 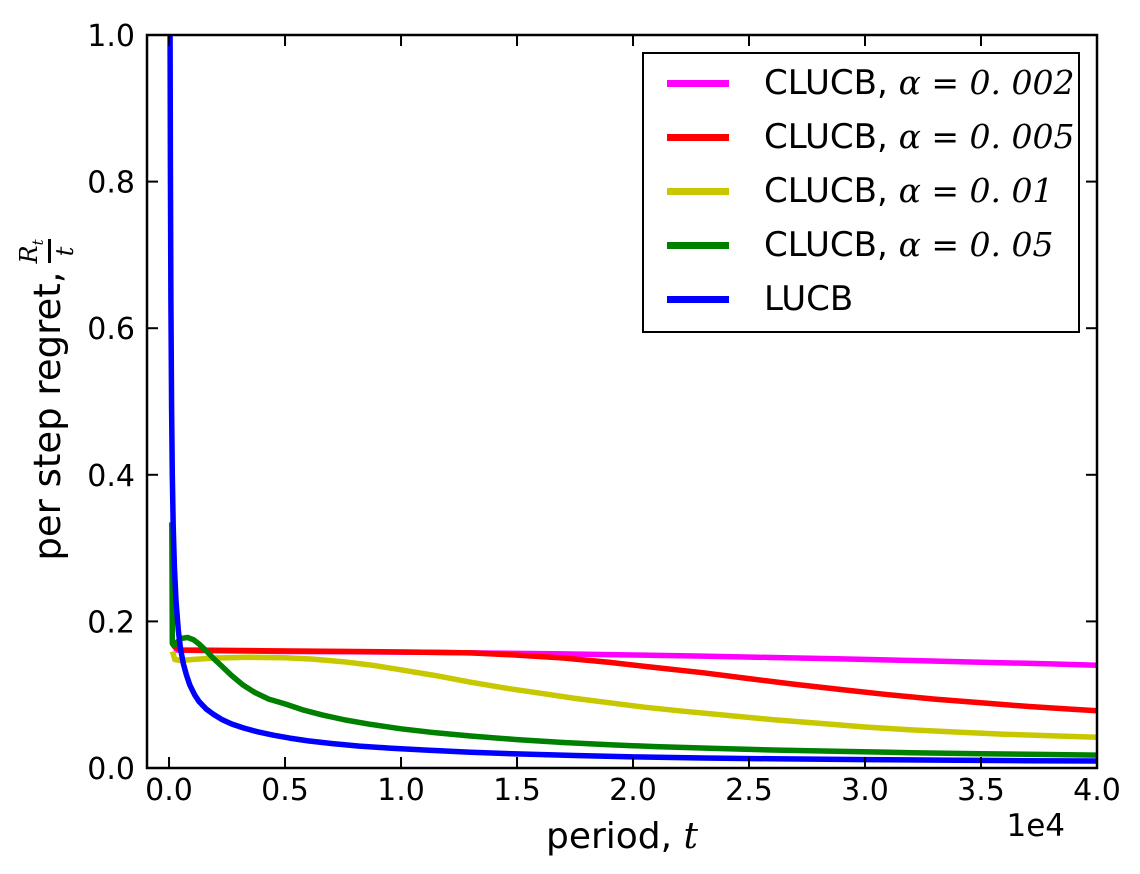 I want to click on legend-item-4: LUCB, so click(x=861, y=299).